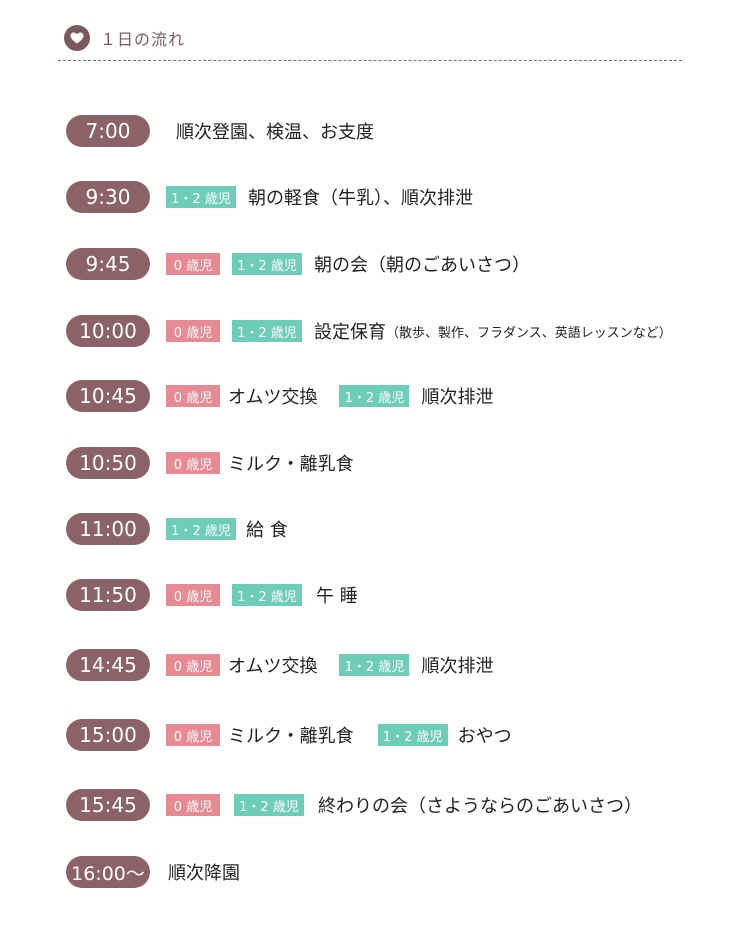  What do you see at coordinates (370, 40) in the screenshot?
I see `section-header: １日の流れ` at bounding box center [370, 40].